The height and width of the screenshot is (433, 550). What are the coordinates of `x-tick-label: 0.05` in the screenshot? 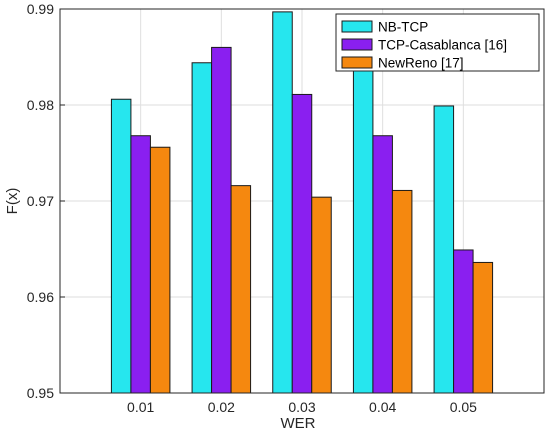 It's located at (463, 407).